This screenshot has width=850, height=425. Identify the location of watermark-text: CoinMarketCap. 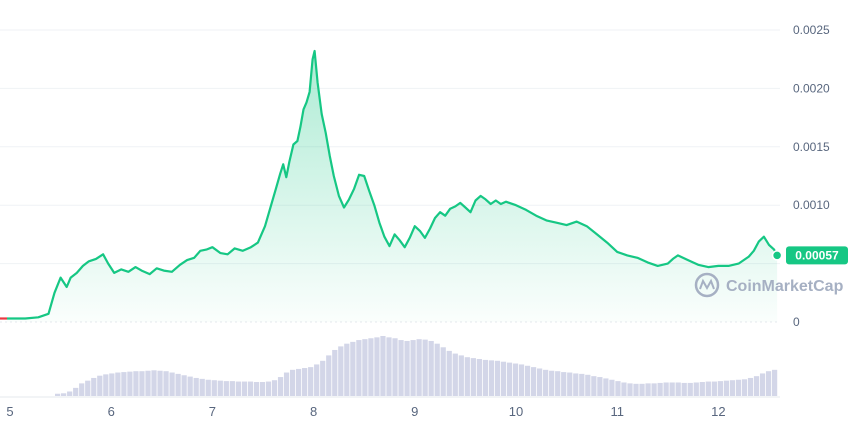
(785, 286).